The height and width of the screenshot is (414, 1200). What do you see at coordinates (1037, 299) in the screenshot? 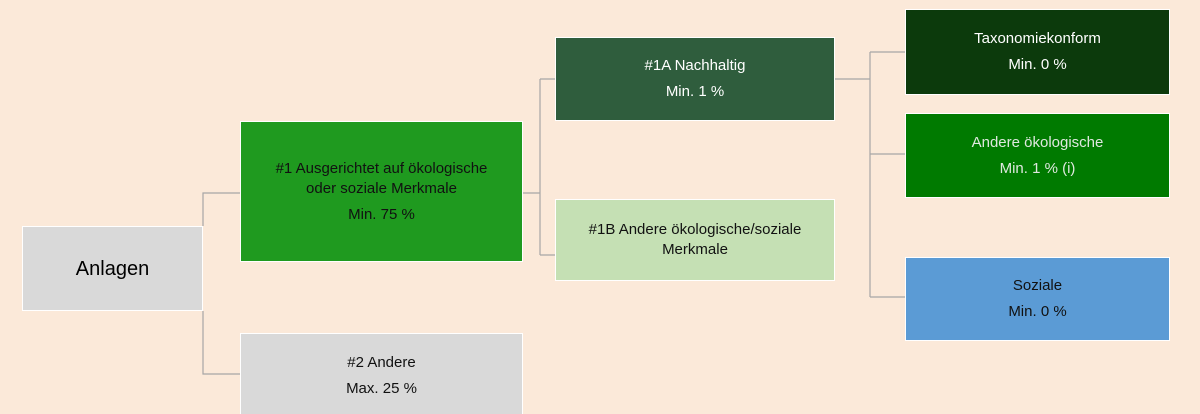
I see `node-soziale: Soziale Min. 0 %` at bounding box center [1037, 299].